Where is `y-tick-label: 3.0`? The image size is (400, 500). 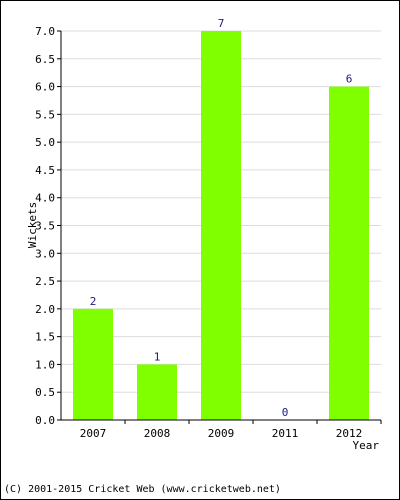
y-tick-label: 3.0 is located at coordinates (45, 253).